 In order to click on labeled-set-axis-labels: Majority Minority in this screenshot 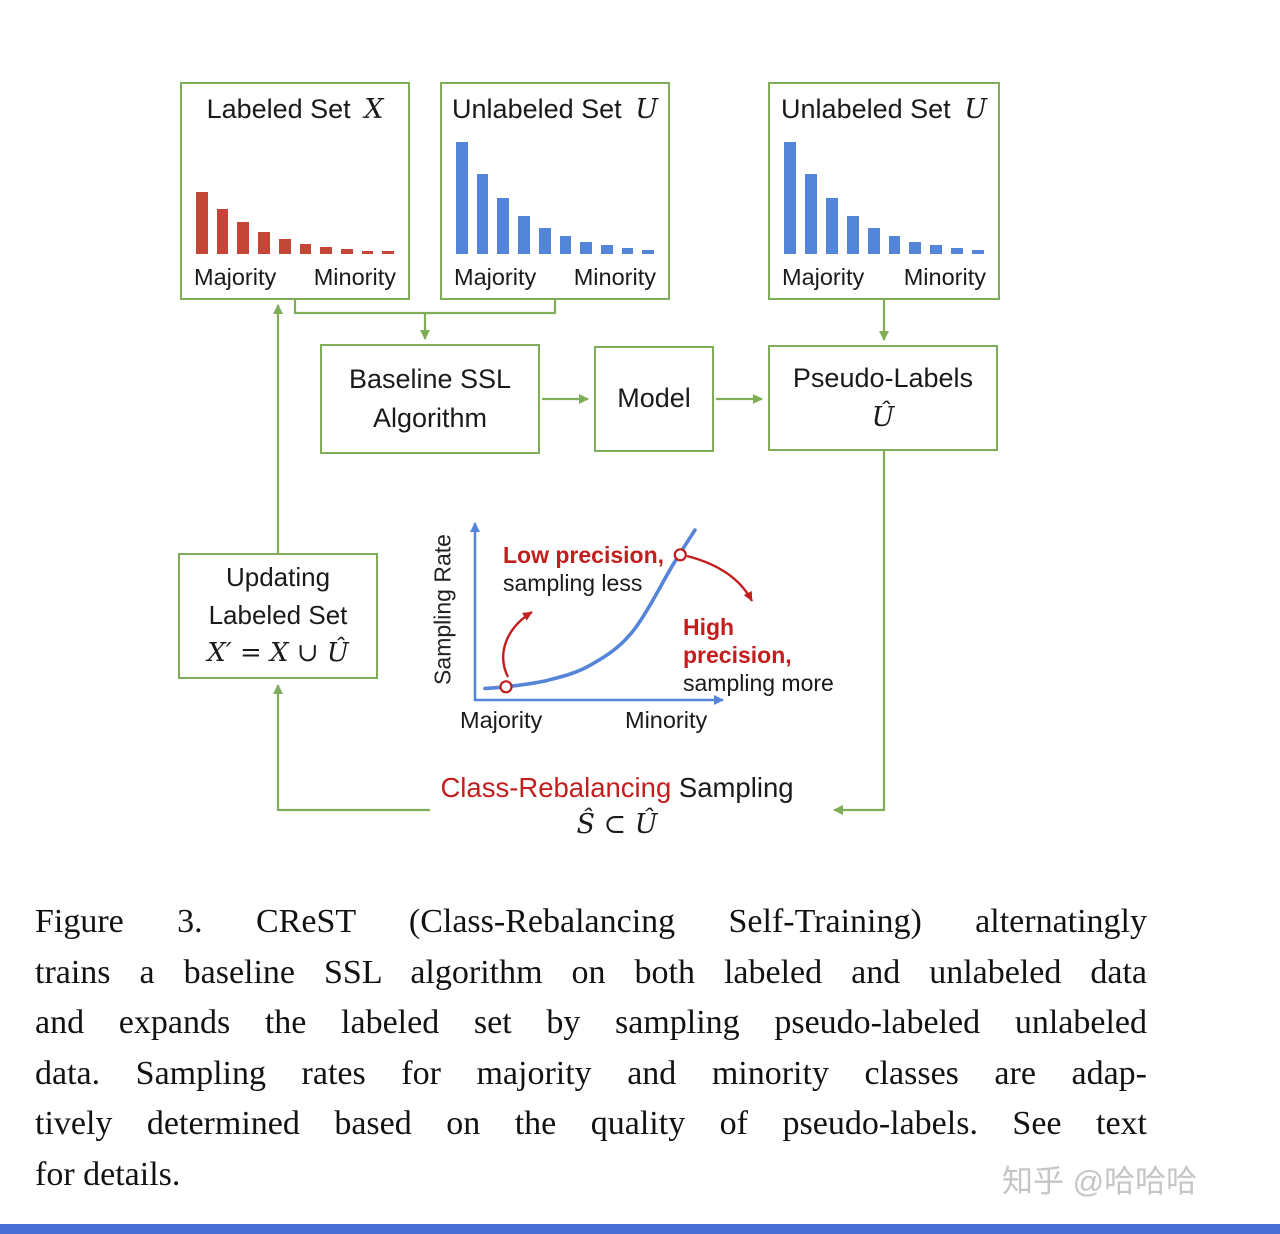, I will do `click(295, 277)`.